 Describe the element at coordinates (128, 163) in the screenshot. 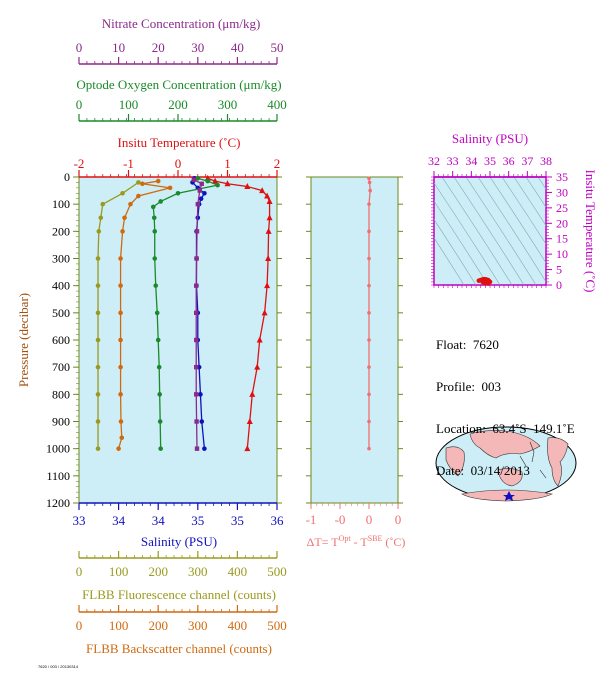

I see `temperature-tick-label: -1` at that location.